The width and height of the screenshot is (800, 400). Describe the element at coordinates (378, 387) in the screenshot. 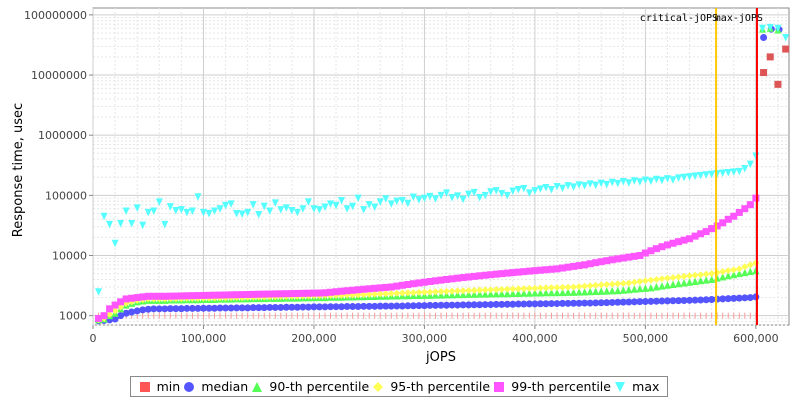

I see `legend-symbol-95-th-percentile` at that location.